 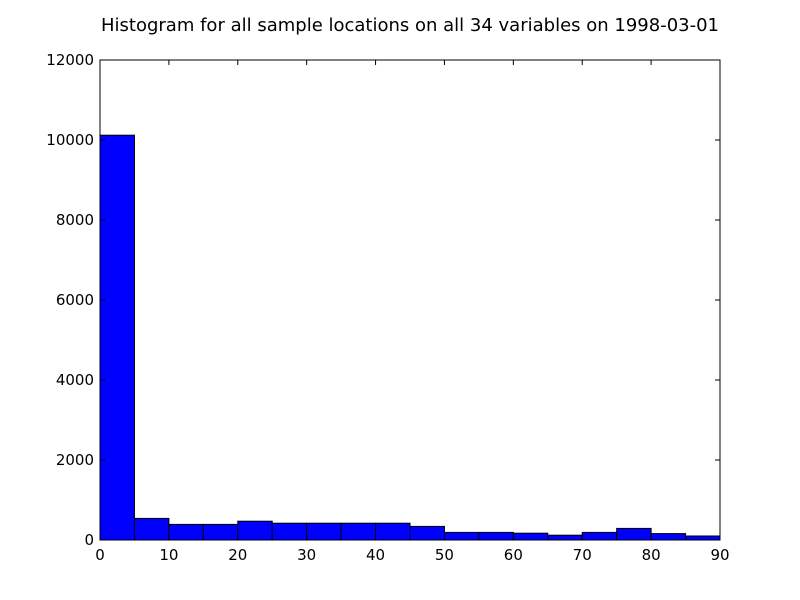 I want to click on y-tick-label: 12000, so click(x=70, y=60).